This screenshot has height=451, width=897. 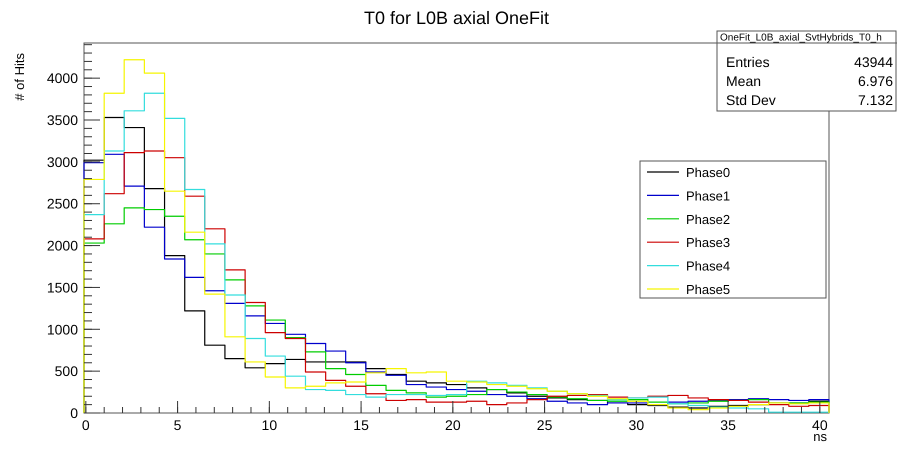 I want to click on x-tick-label: 35, so click(x=728, y=425).